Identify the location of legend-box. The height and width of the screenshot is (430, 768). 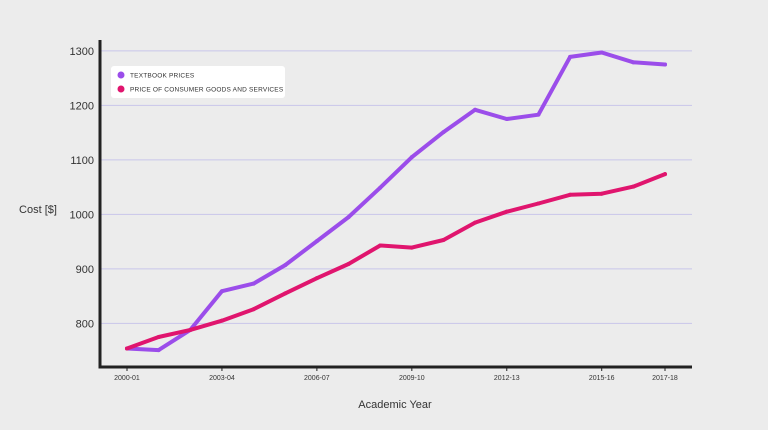
(198, 82).